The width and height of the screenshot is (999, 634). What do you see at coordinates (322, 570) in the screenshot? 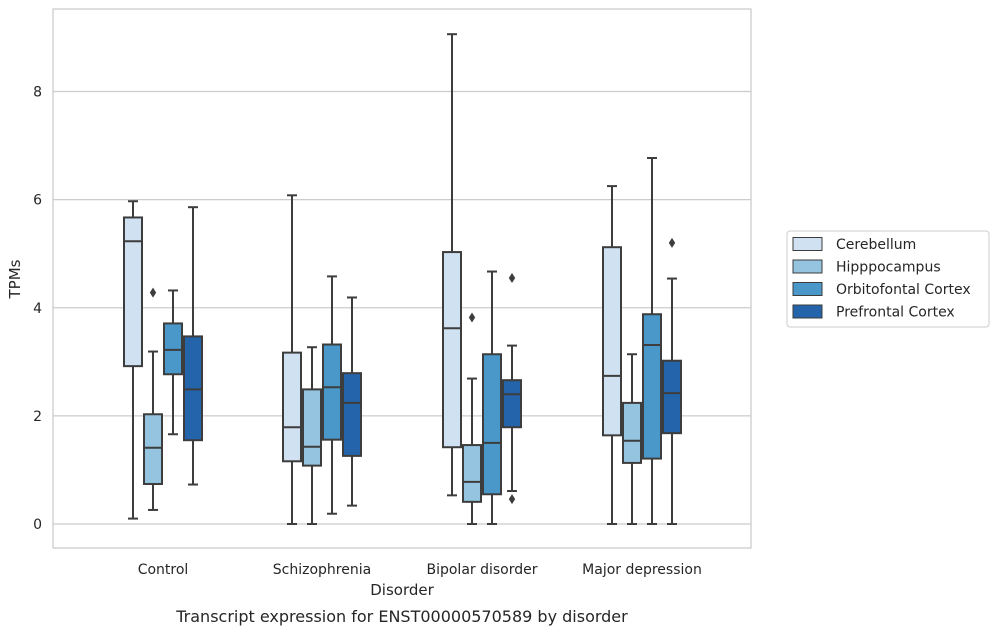
I see `x-tick-label: Schizophrenia` at bounding box center [322, 570].